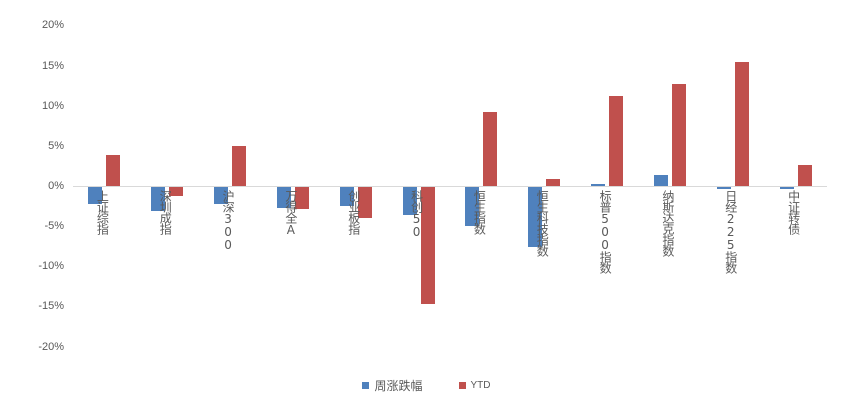 This screenshot has width=853, height=407. Describe the element at coordinates (56, 186) in the screenshot. I see `y-tick-label: 0%` at that location.